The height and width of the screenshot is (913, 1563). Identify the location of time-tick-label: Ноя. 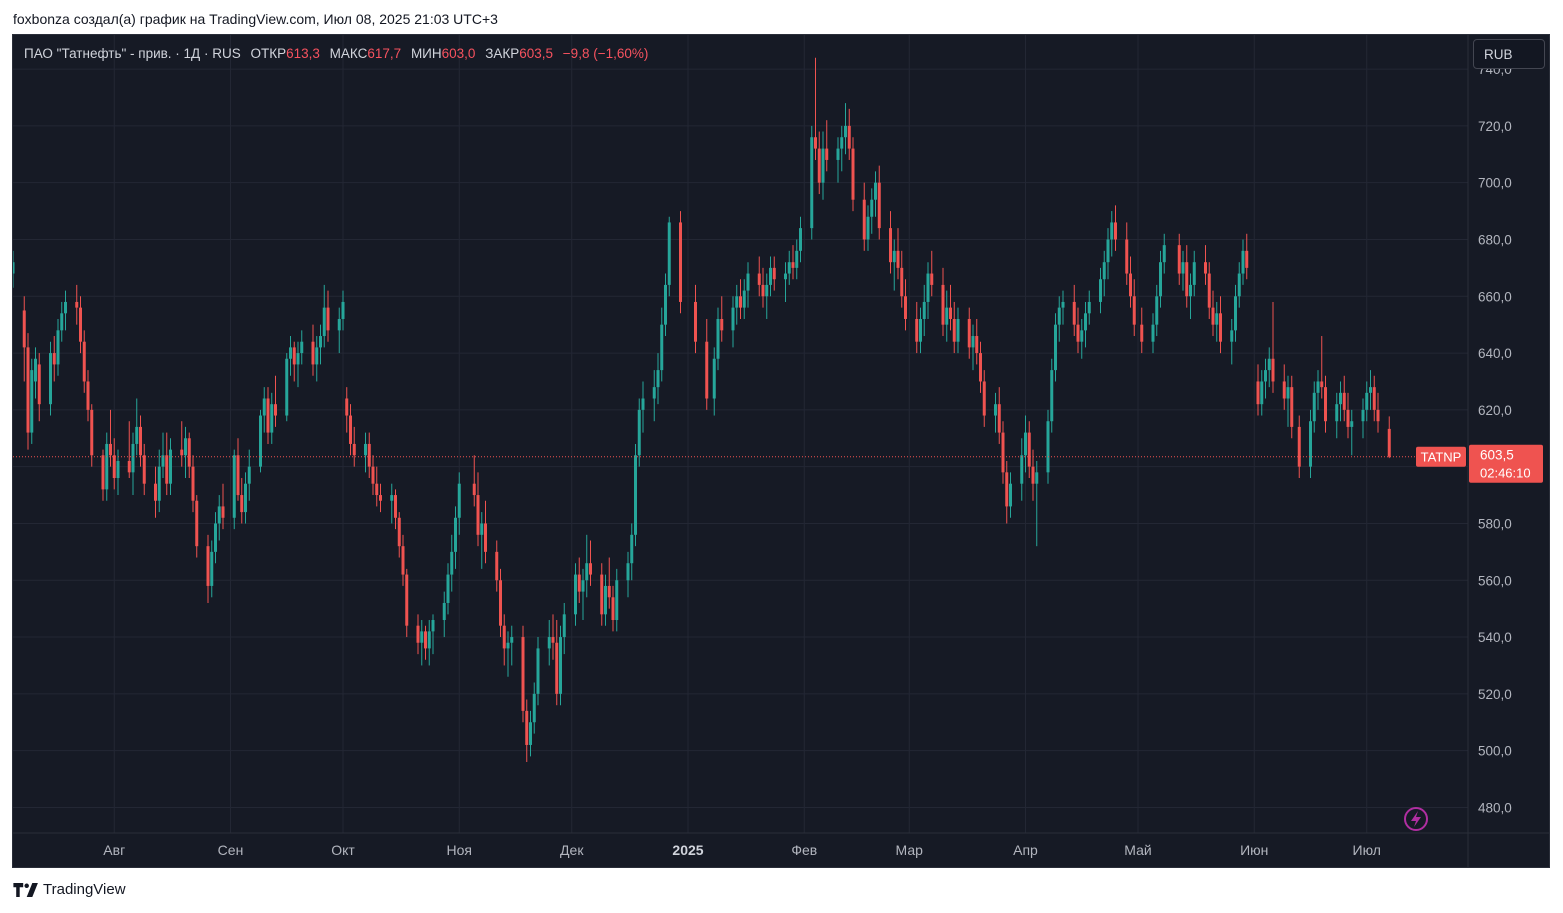
(459, 850).